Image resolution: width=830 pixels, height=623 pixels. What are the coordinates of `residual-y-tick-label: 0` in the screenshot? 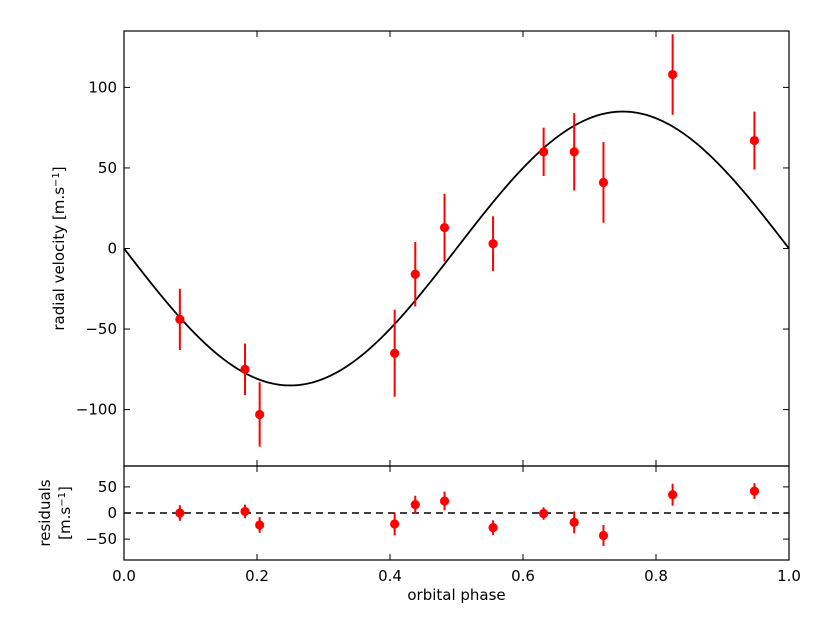 It's located at (112, 513).